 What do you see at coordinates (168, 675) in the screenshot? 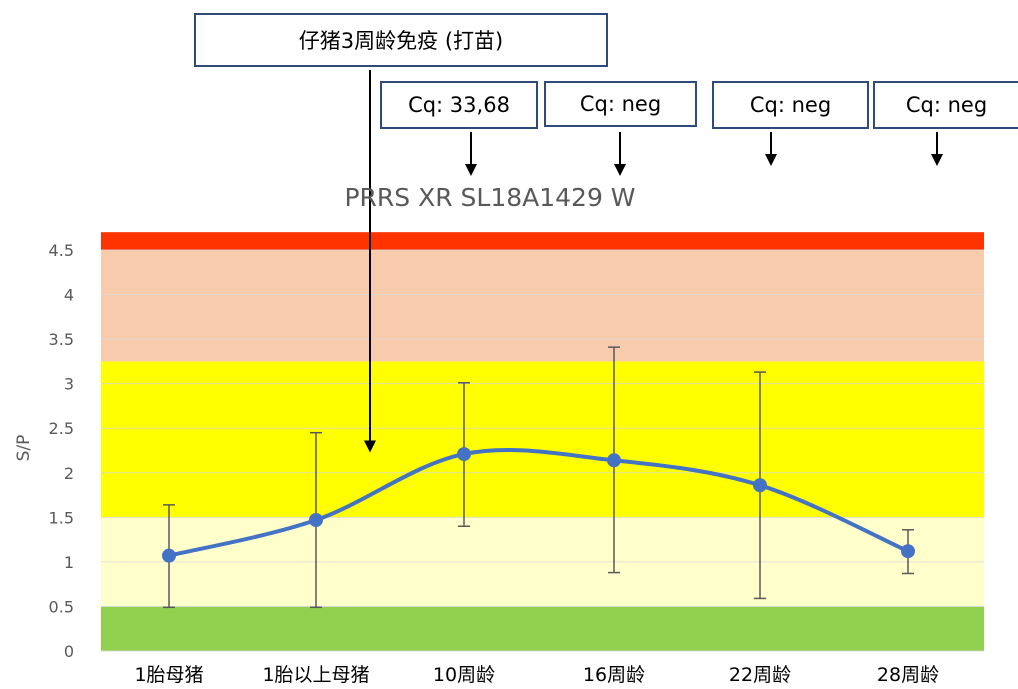
I see `x-category-label: 1胎母猪` at bounding box center [168, 675].